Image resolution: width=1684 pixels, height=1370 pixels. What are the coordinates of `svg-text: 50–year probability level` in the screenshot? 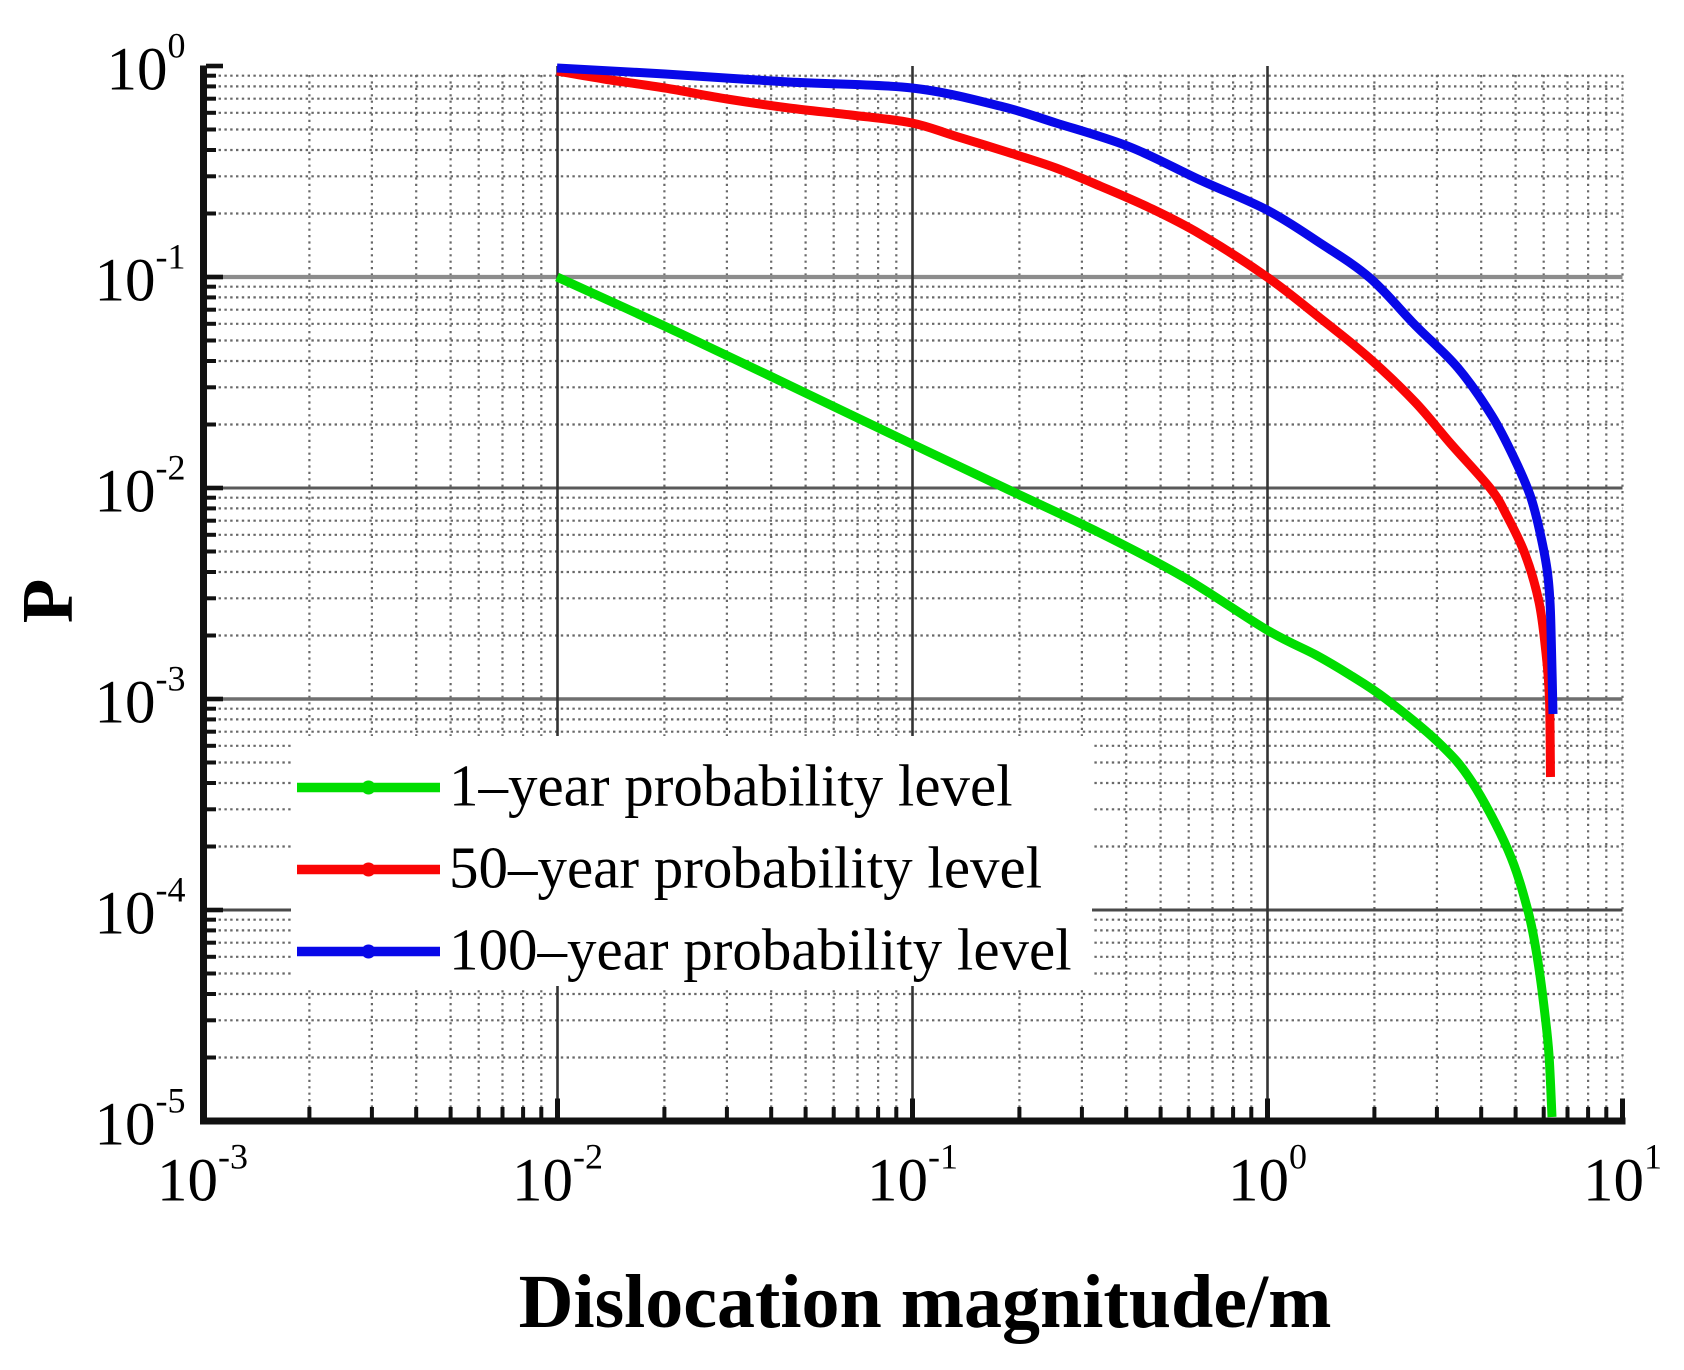 It's located at (745, 868).